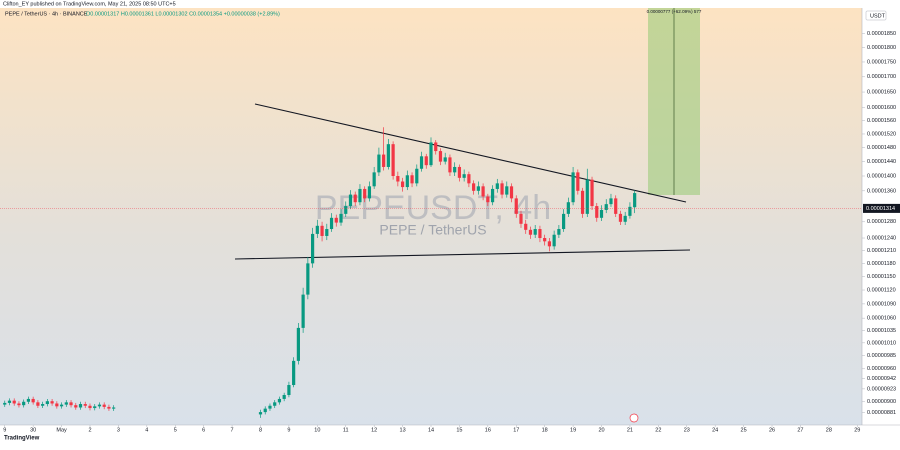 The image size is (900, 450). What do you see at coordinates (403, 430) in the screenshot?
I see `x-tick-label: 13` at bounding box center [403, 430].